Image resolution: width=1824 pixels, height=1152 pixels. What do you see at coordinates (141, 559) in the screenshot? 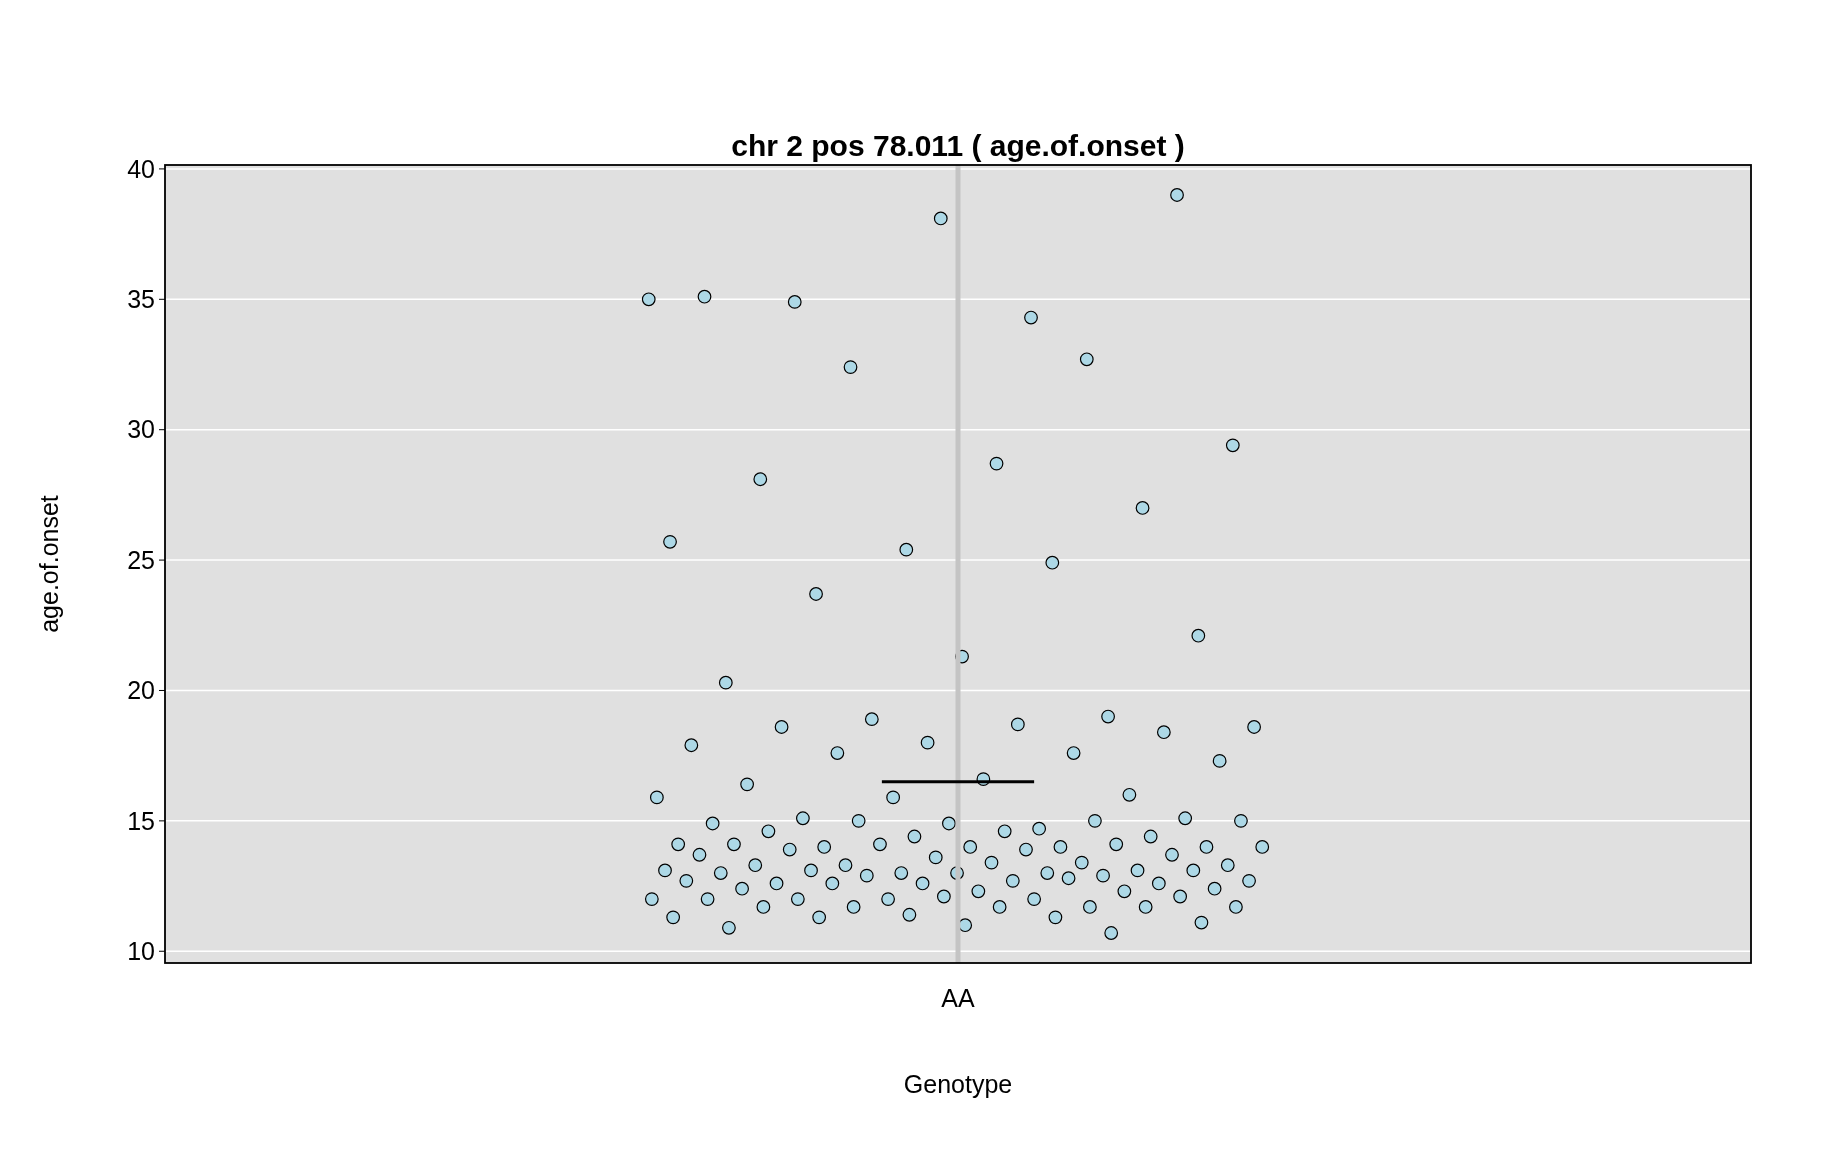
I see `y-tick-label: 25` at bounding box center [141, 559].